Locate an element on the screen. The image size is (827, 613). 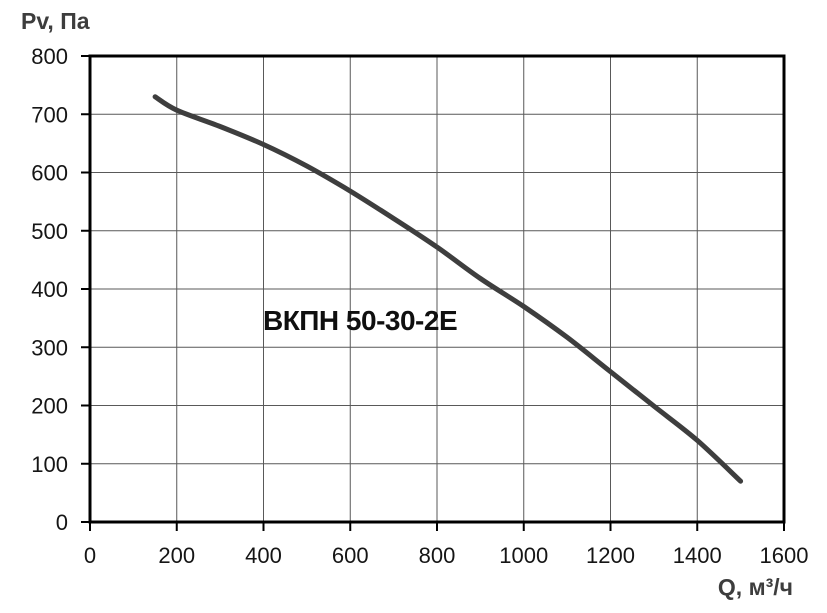
y-tick-label: 300 is located at coordinates (49, 347).